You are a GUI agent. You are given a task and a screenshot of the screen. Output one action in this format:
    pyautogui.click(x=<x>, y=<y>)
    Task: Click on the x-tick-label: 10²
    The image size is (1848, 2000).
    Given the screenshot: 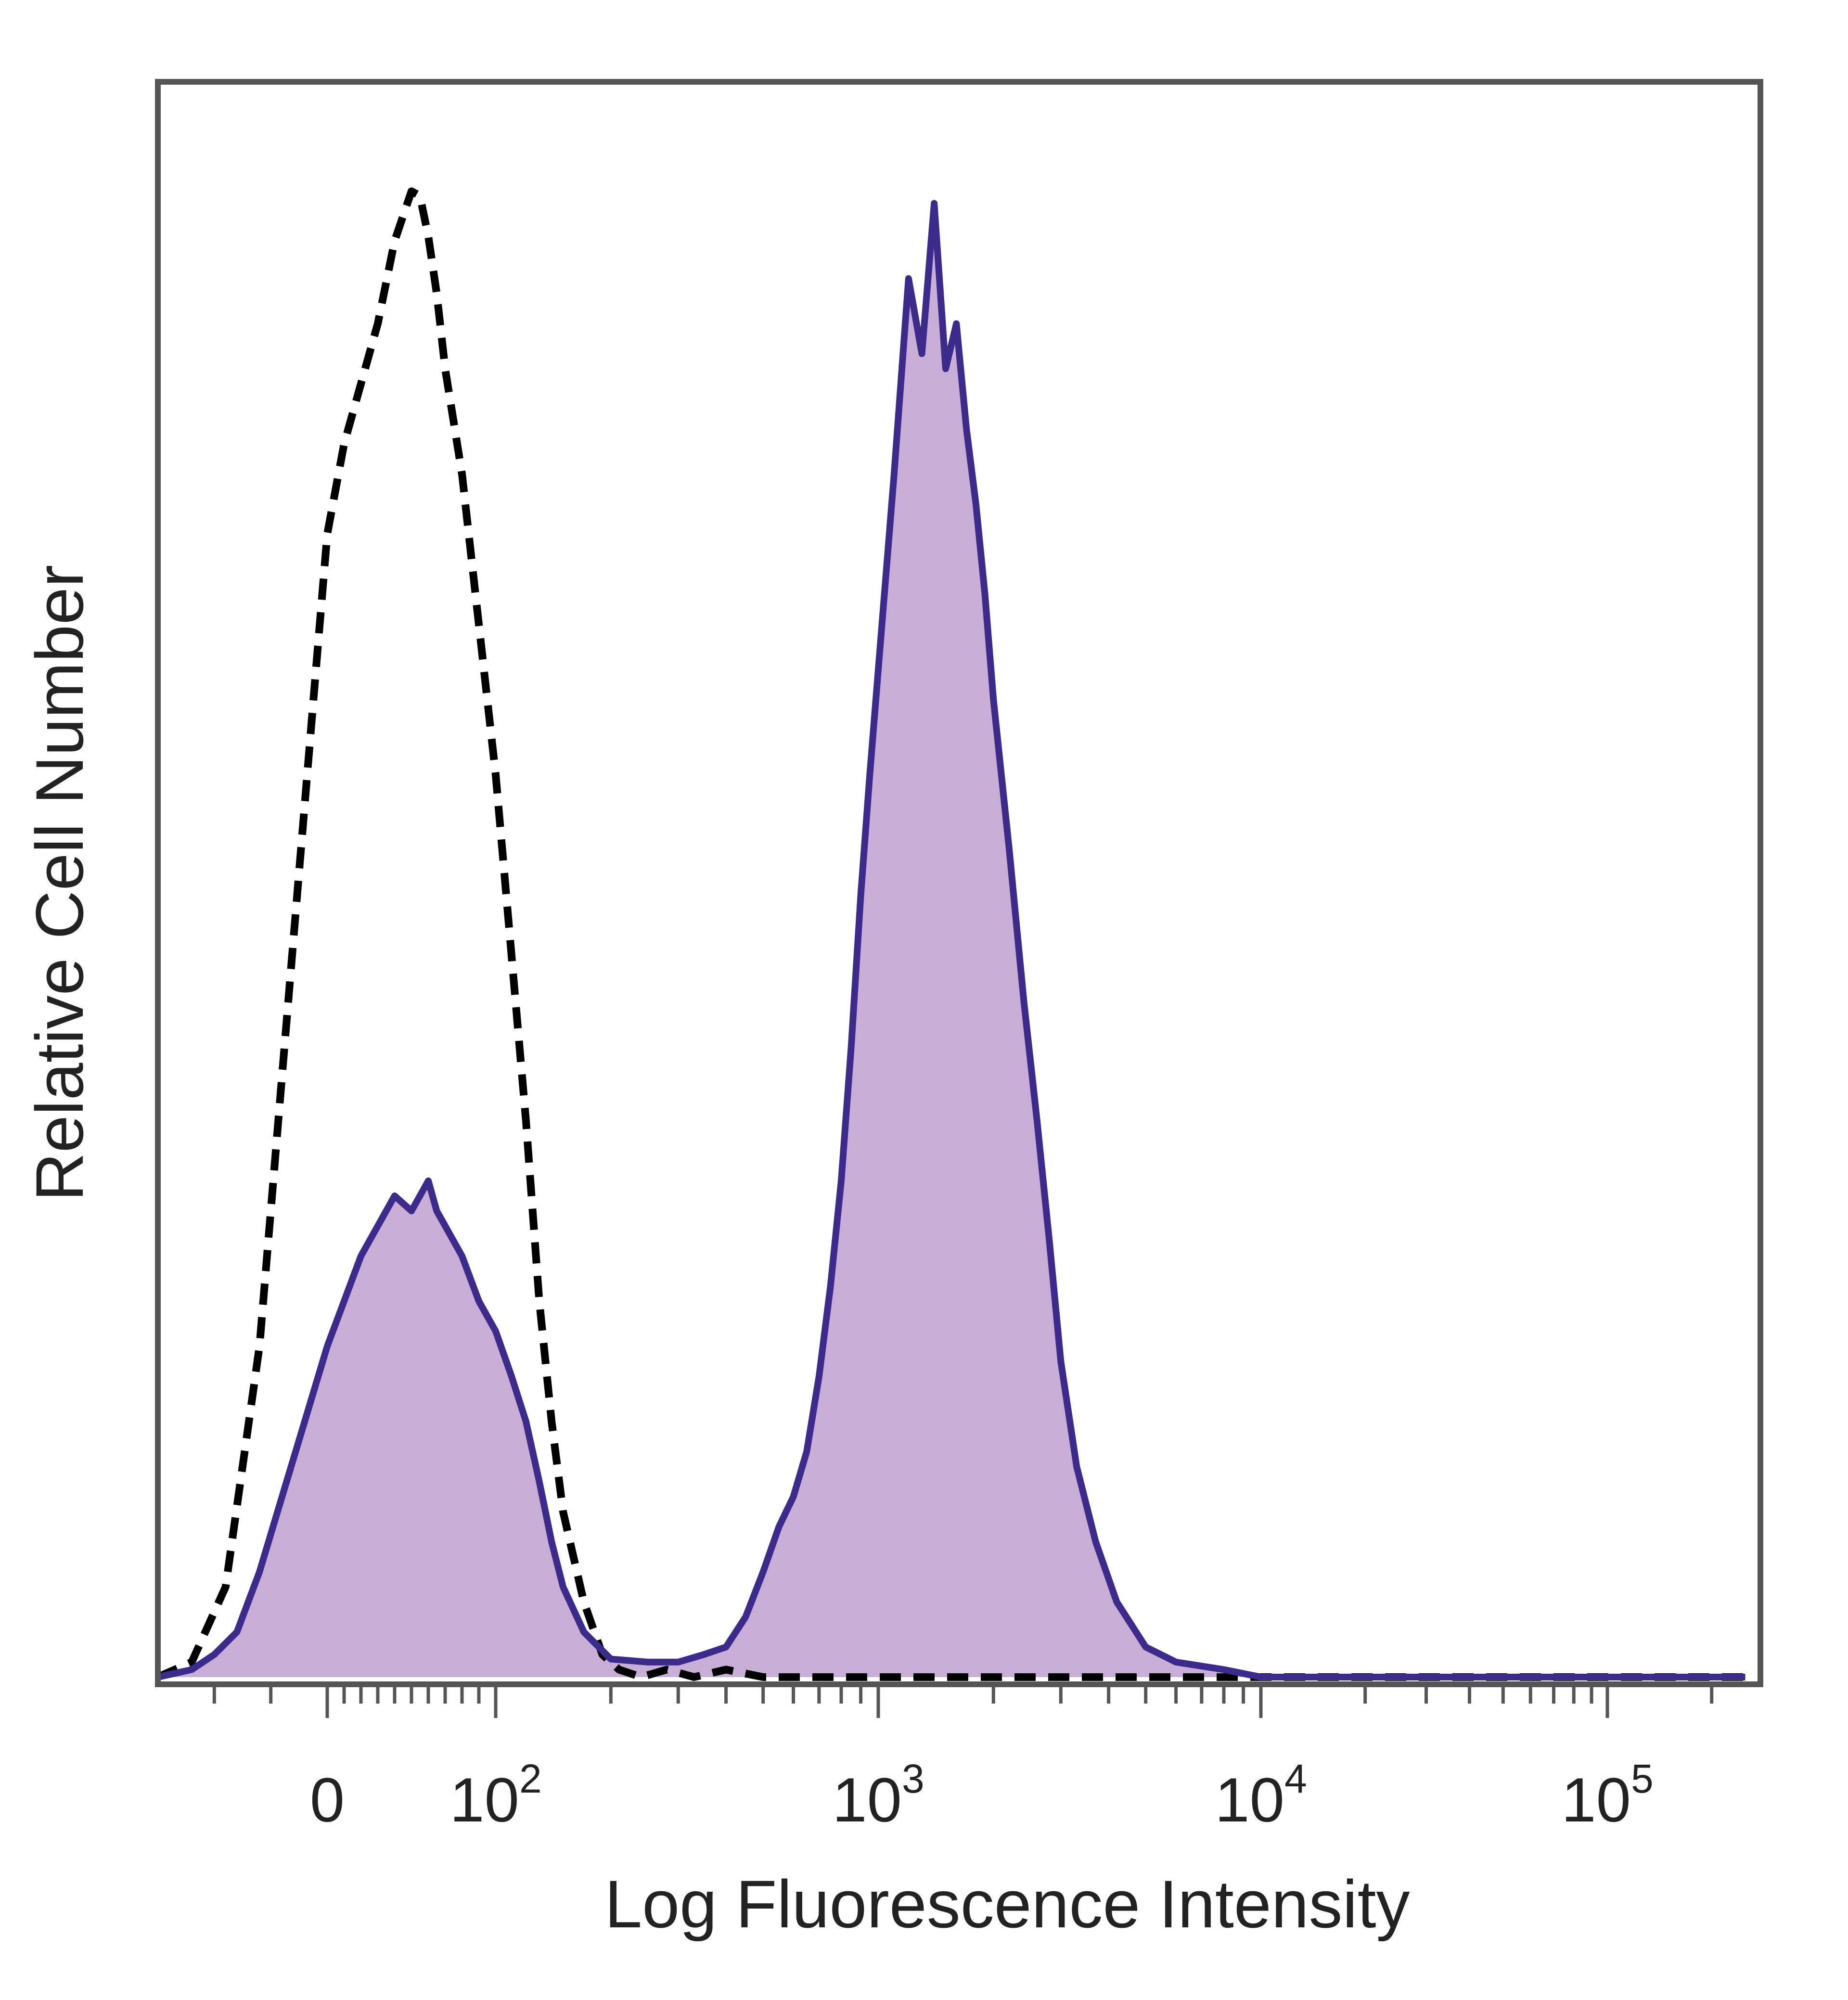 What is the action you would take?
    pyautogui.click(x=495, y=1795)
    